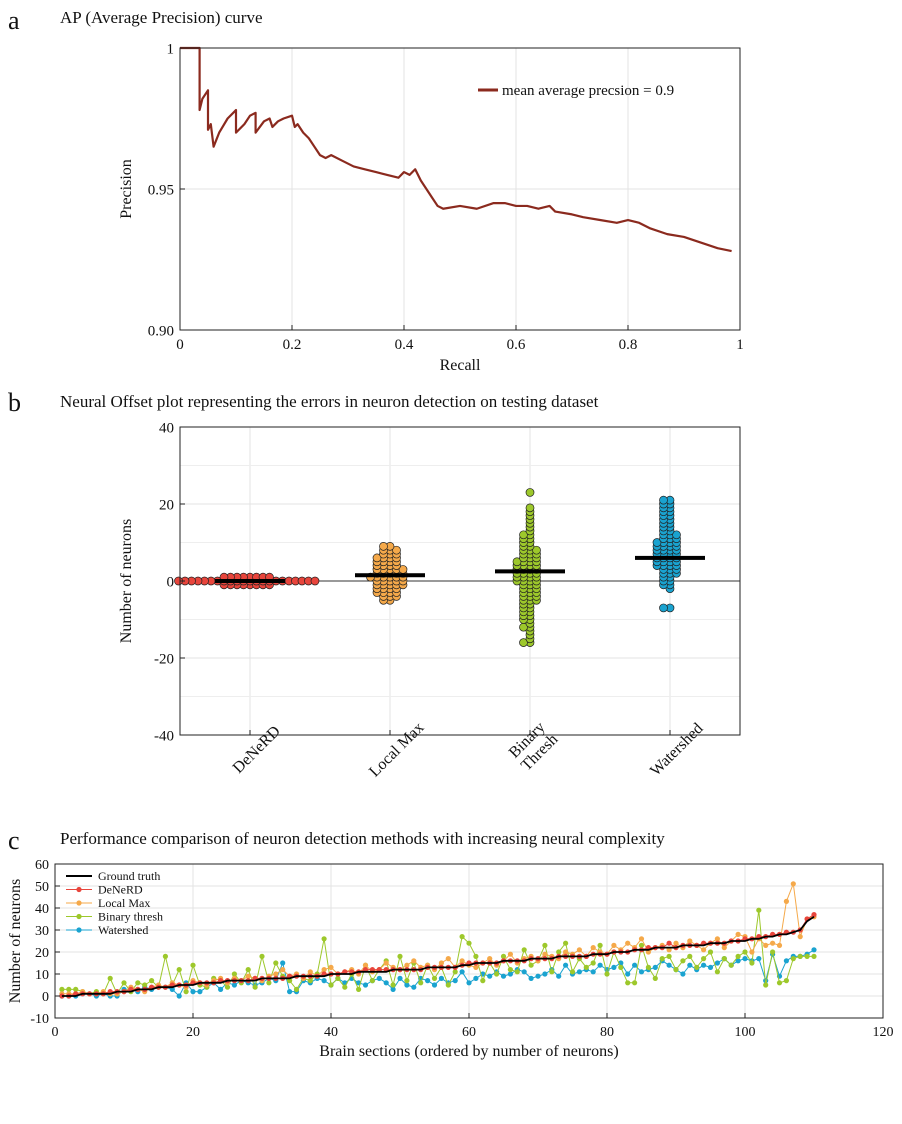 The height and width of the screenshot is (1124, 902). Describe the element at coordinates (42, 887) in the screenshot. I see `chart-c-y-tick-label: 50` at that location.